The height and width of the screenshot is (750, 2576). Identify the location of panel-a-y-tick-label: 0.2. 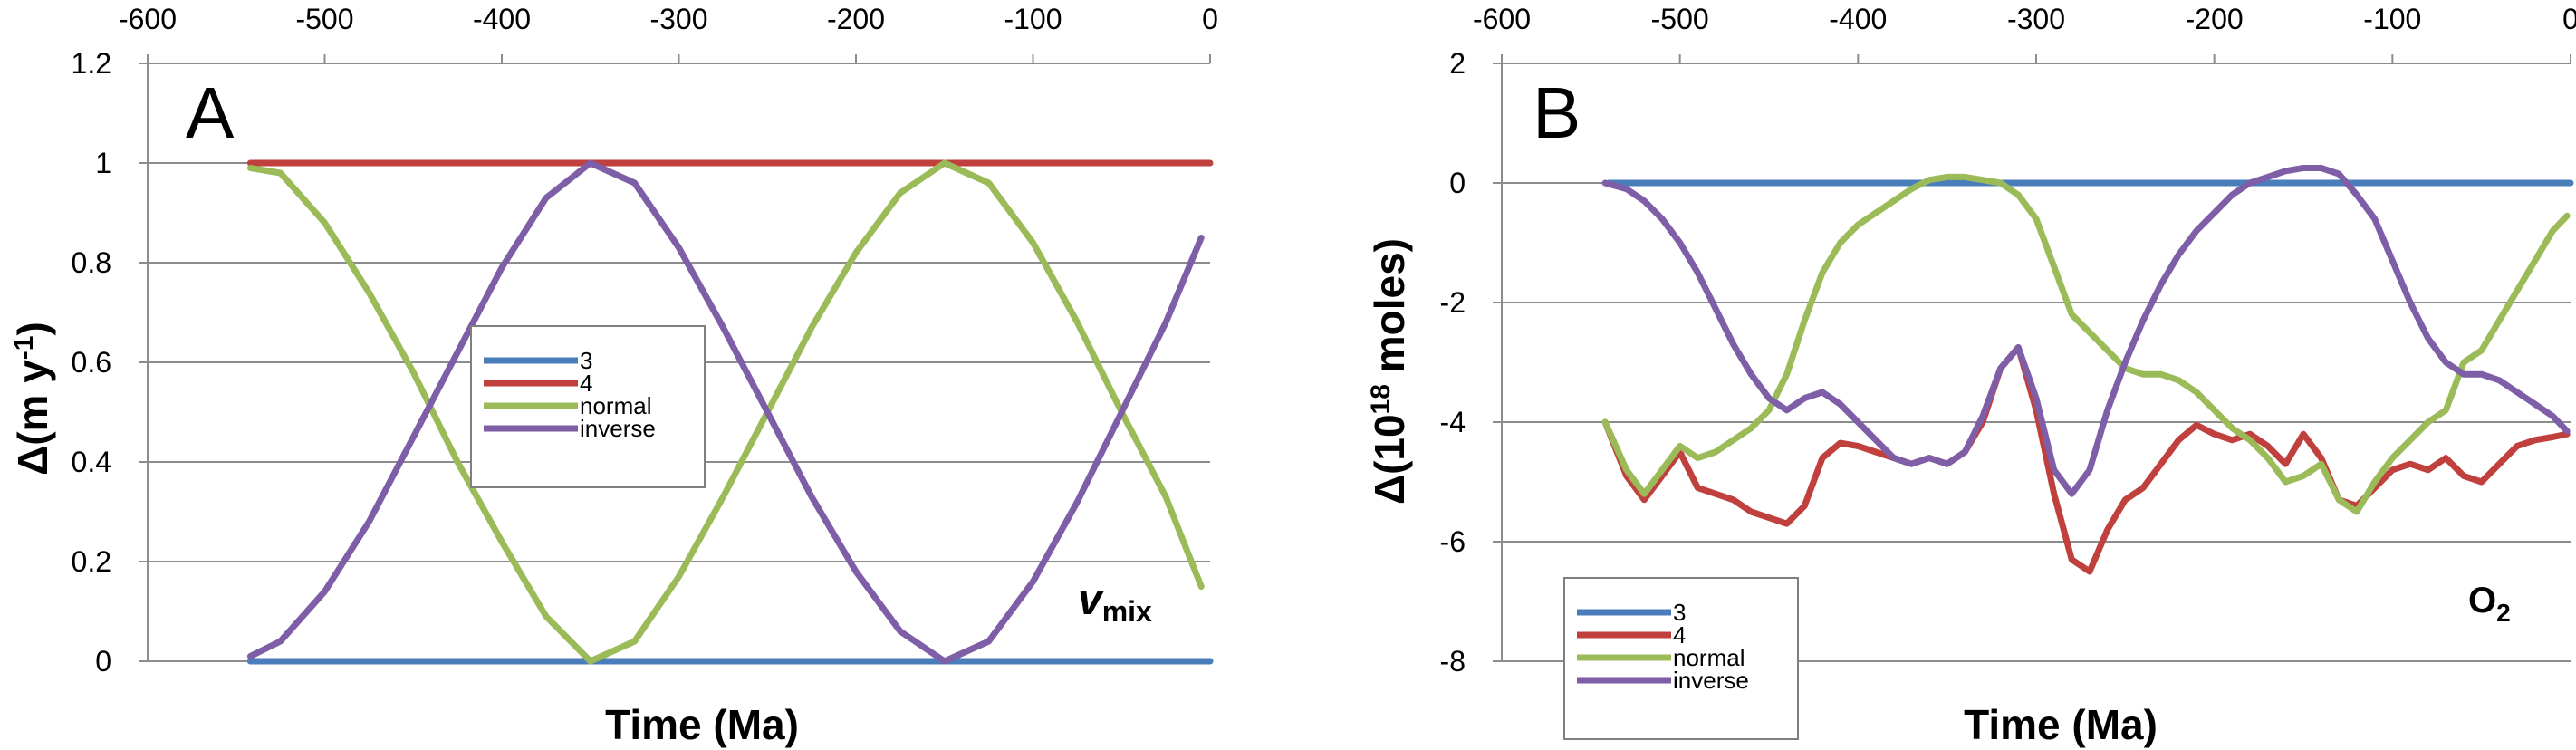
(91, 562).